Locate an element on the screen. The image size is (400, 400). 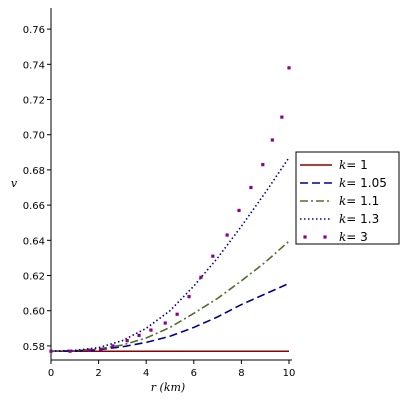
x-tick-label: 6 is located at coordinates (194, 373).